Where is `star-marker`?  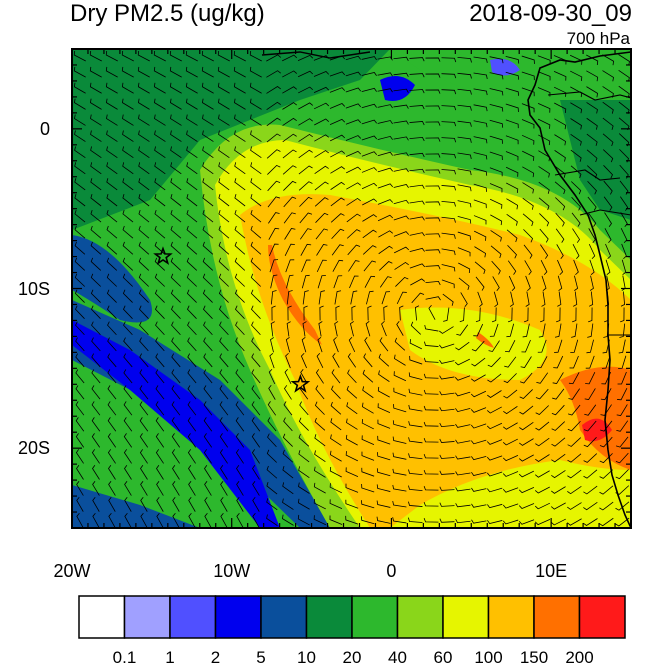
star-marker is located at coordinates (300, 383).